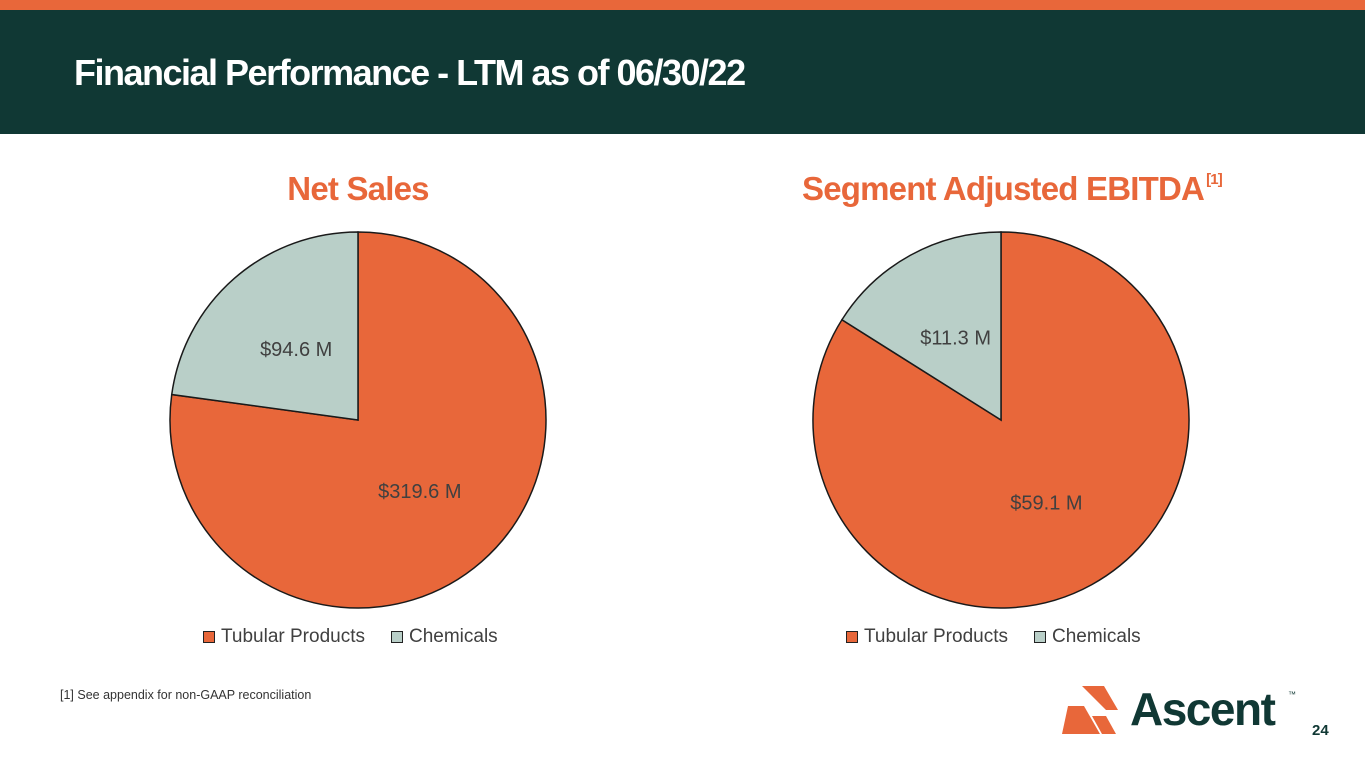 The height and width of the screenshot is (768, 1365). I want to click on pie-data-label-tubular: $319.6 M, so click(419, 492).